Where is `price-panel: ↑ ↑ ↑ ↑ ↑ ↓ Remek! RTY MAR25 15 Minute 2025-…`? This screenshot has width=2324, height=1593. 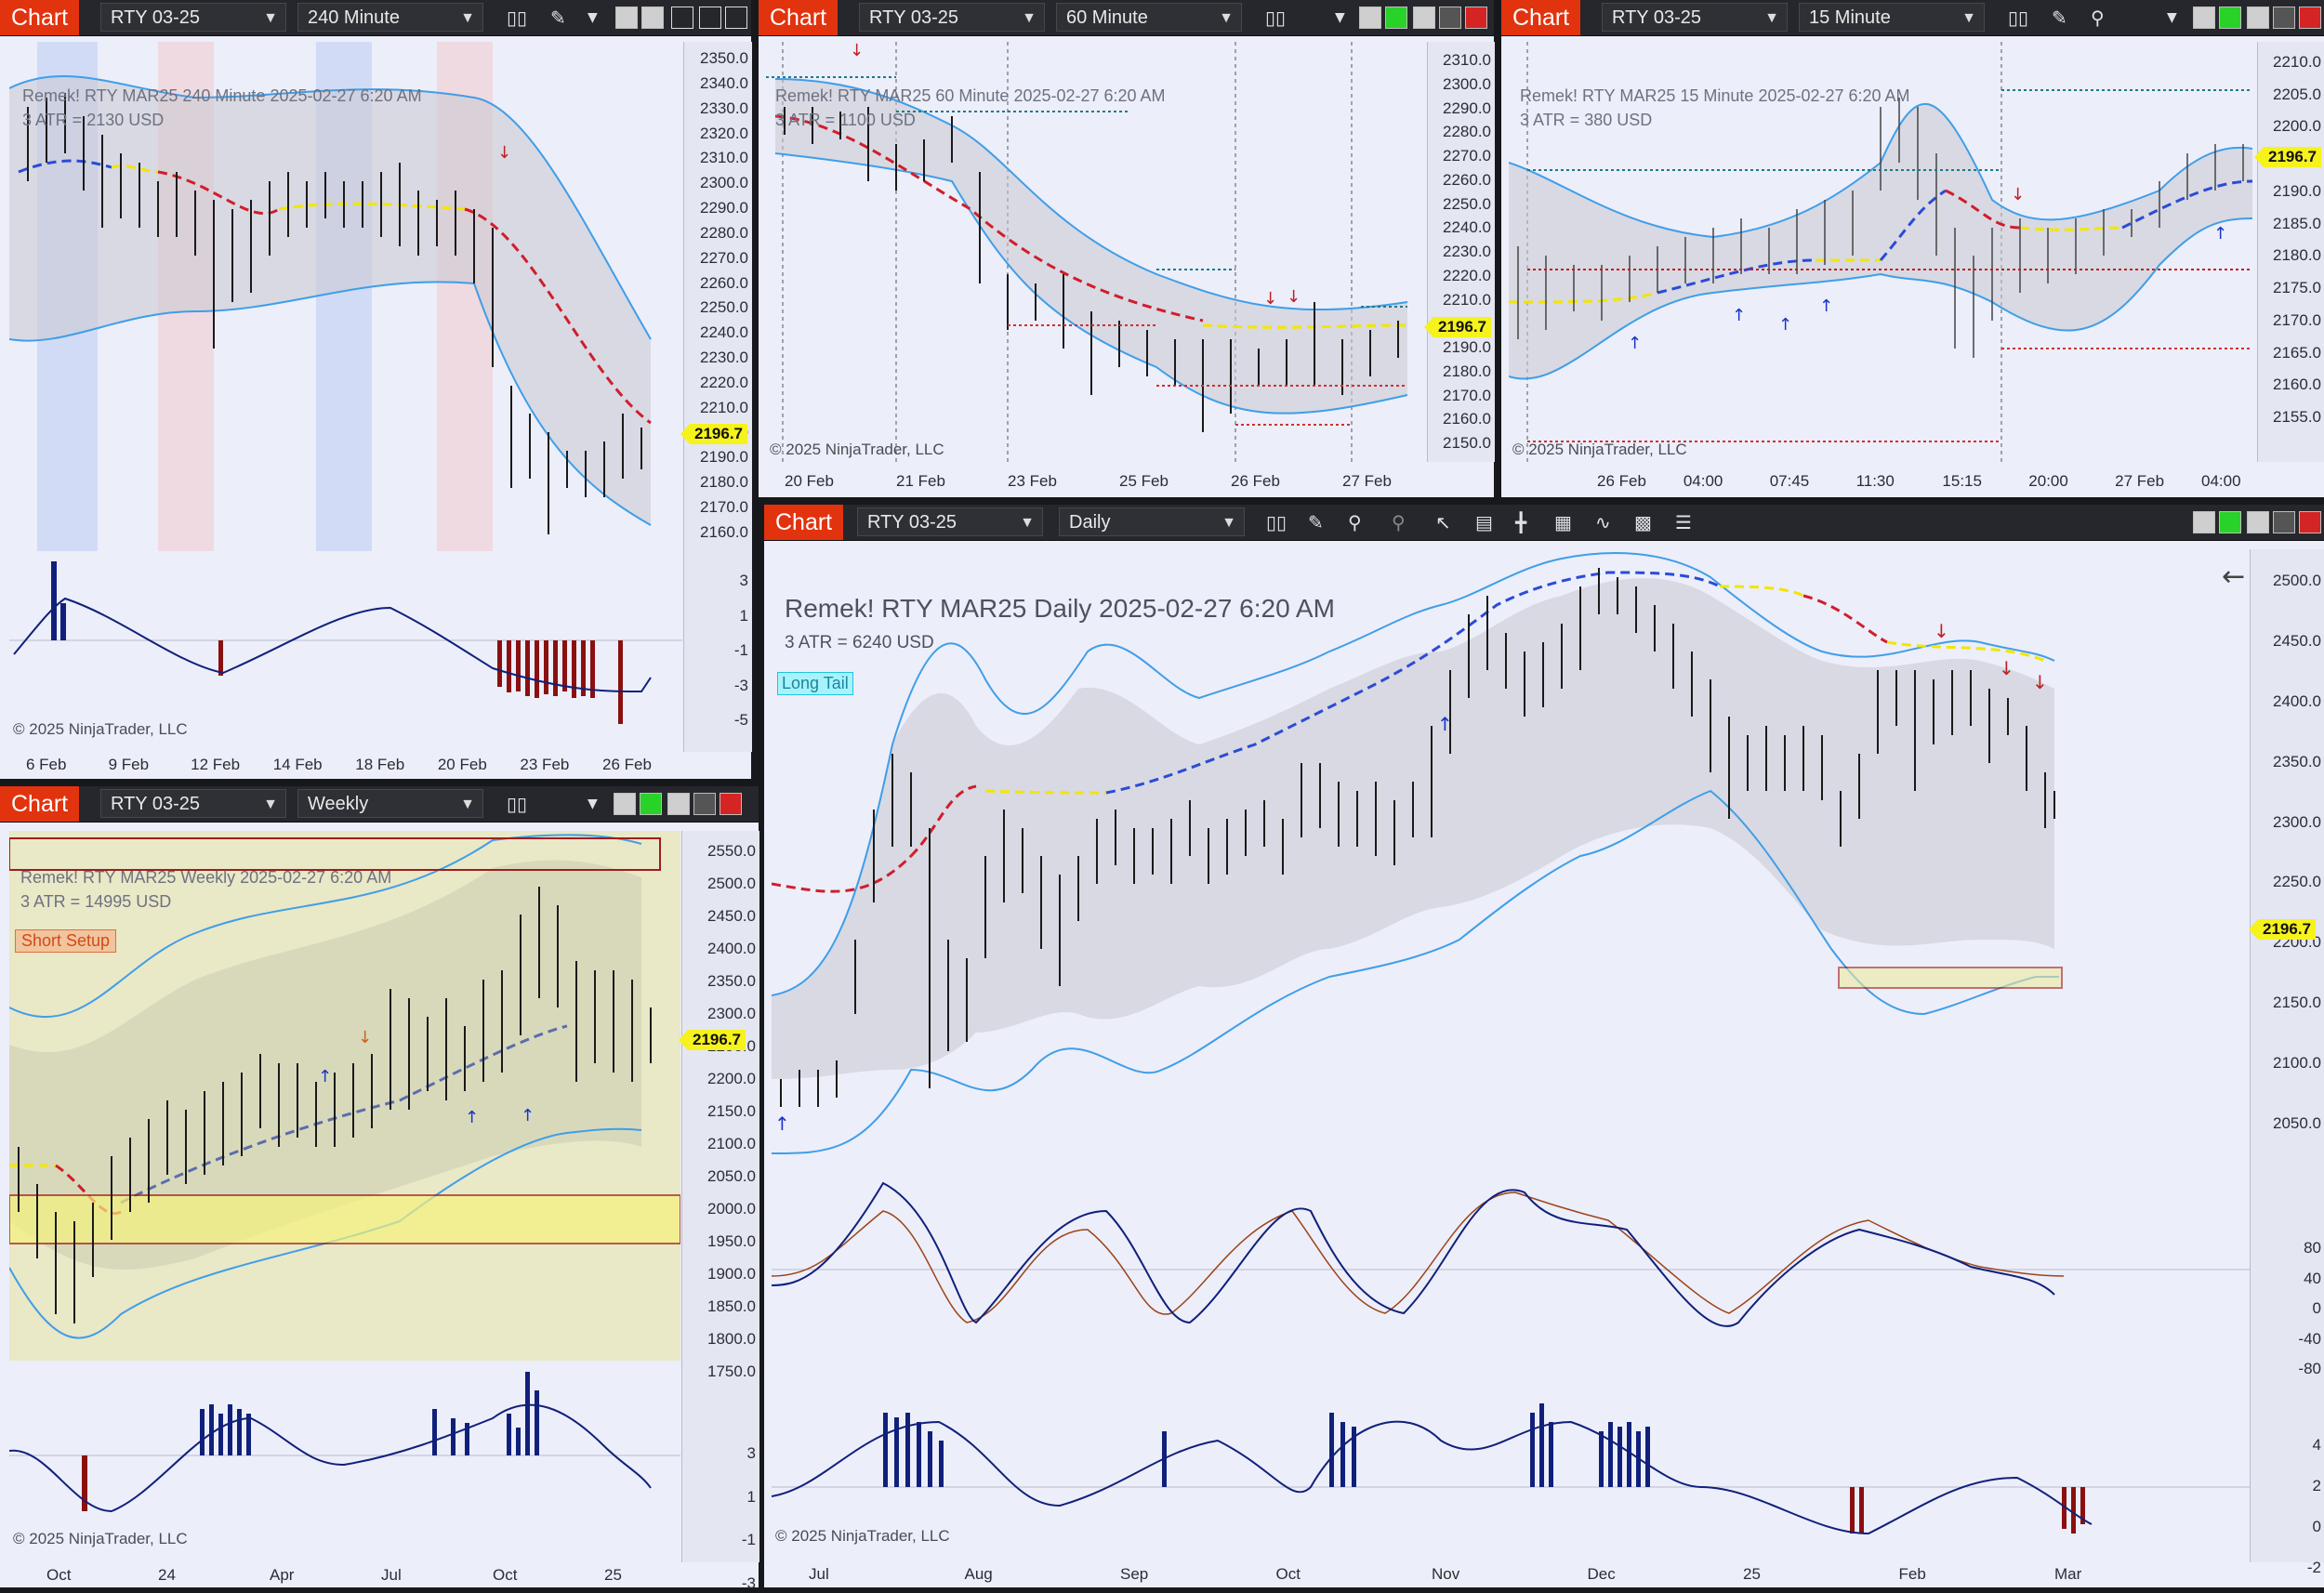 price-panel: ↑ ↑ ↑ ↑ ↑ ↓ Remek! RTY MAR25 15 Minute 2025-… is located at coordinates (1882, 252).